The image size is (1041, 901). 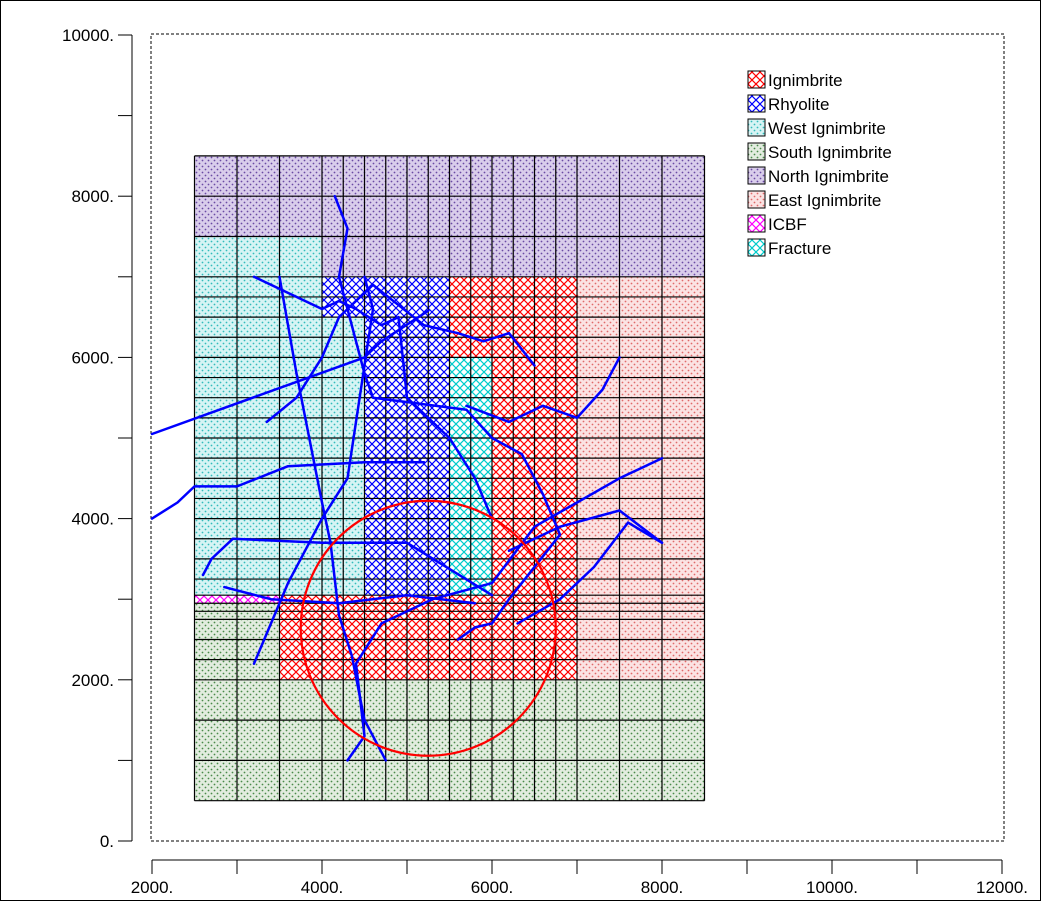 I want to click on y-tick-label: 4000., so click(x=92, y=519).